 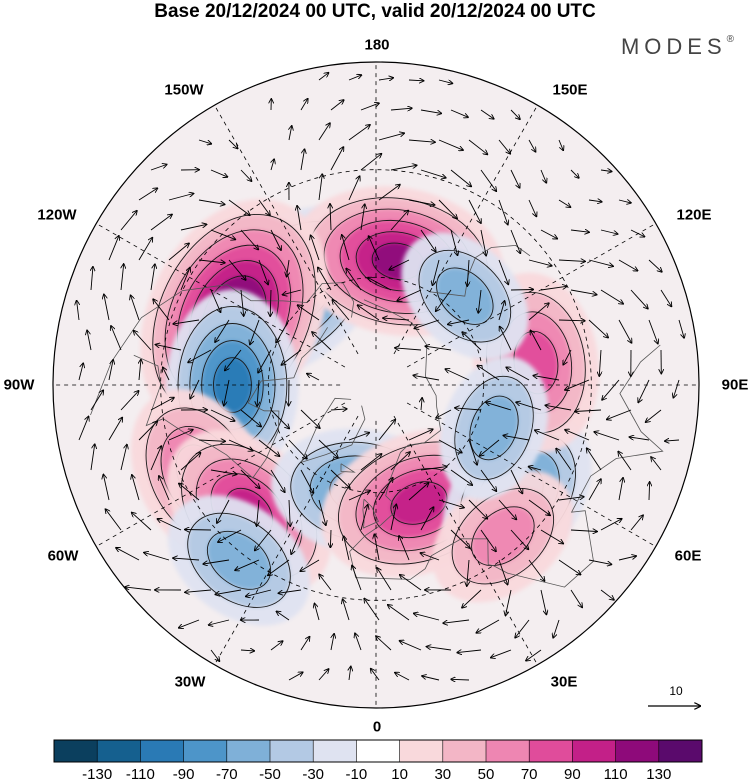 What do you see at coordinates (222, 349) in the screenshot?
I see `coastline` at bounding box center [222, 349].